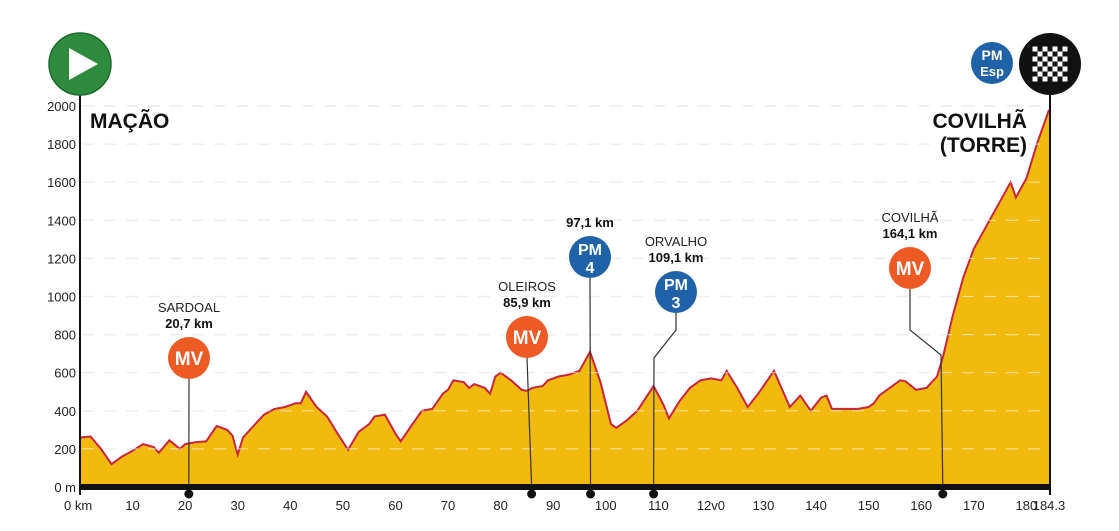  What do you see at coordinates (61, 220) in the screenshot?
I see `y-tick-label: 1400` at bounding box center [61, 220].